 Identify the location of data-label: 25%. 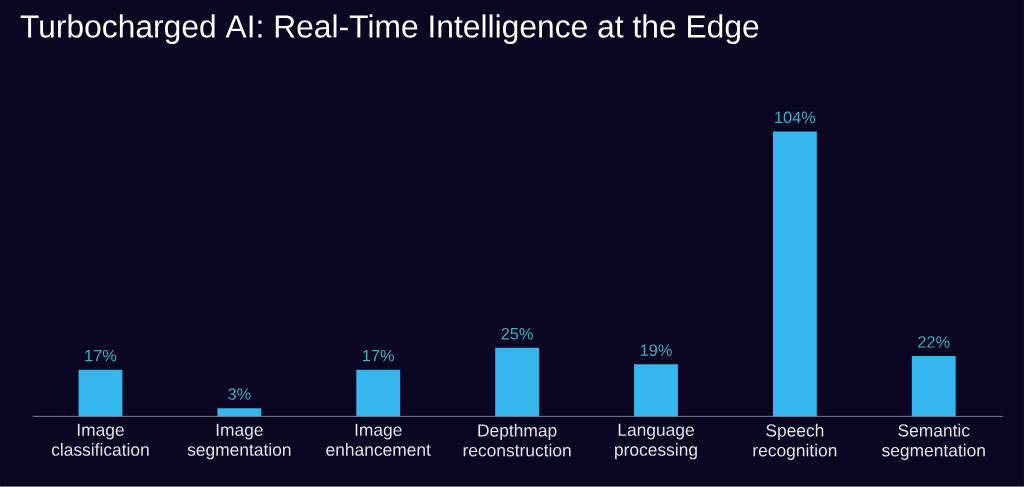
(517, 334).